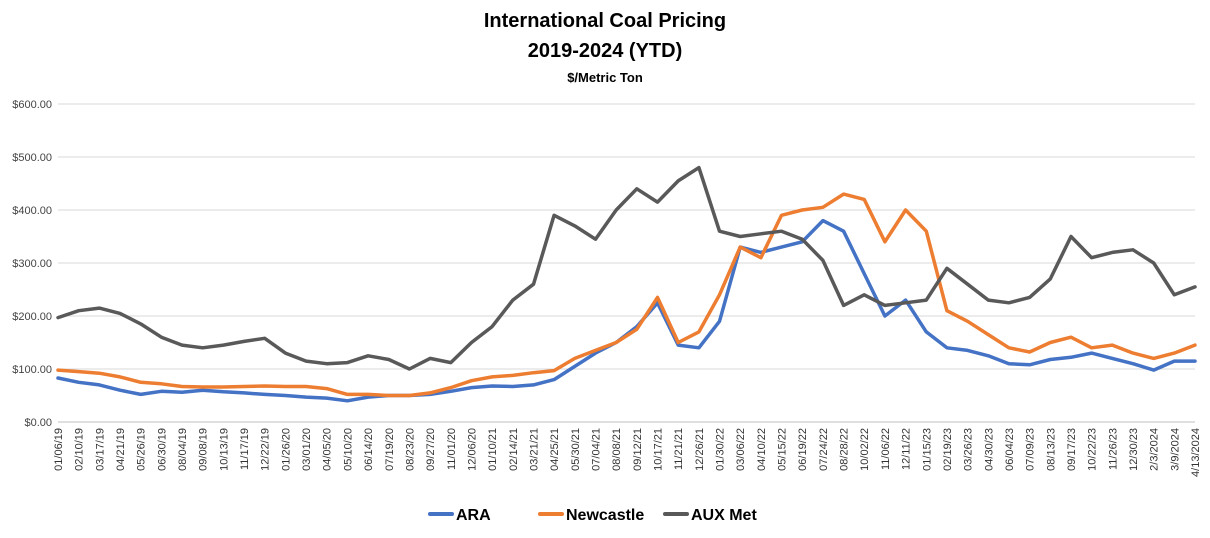  I want to click on x-tick-label: 01/15/23, so click(927, 449).